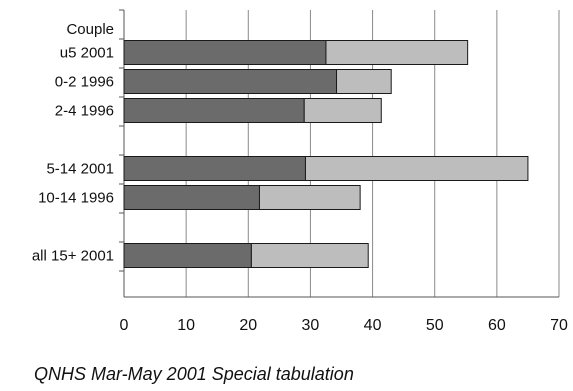  What do you see at coordinates (344, 325) in the screenshot?
I see `x-tick-labels: 0 10 20 30 40 50 60 70` at bounding box center [344, 325].